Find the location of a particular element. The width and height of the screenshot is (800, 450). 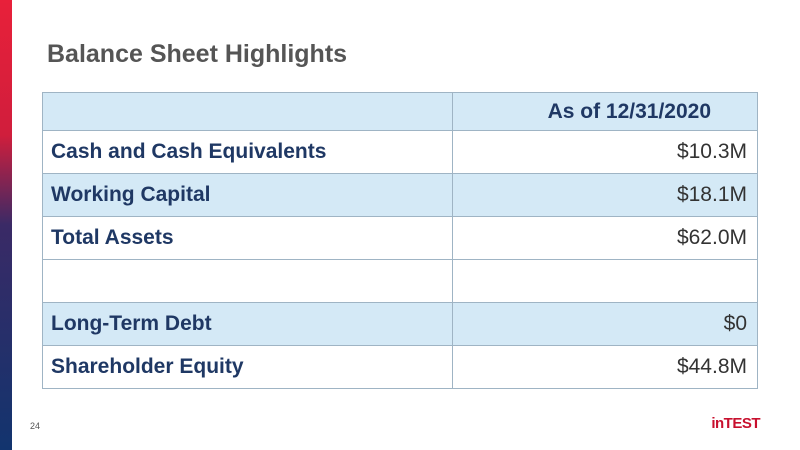

row: Cash and Cash Equivalents $10.3M is located at coordinates (399, 152).